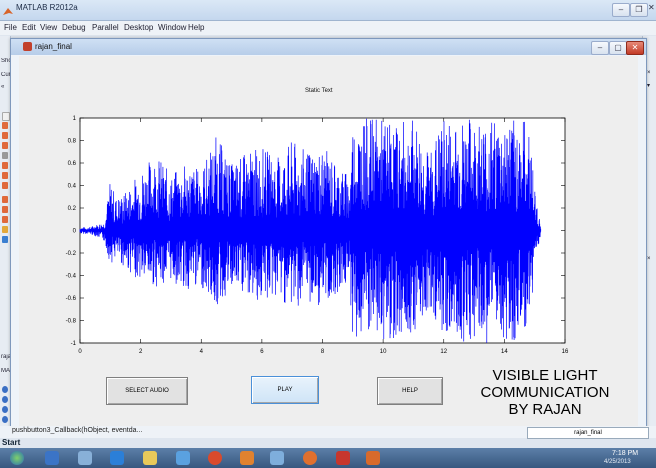 The image size is (656, 468). Describe the element at coordinates (328, 458) in the screenshot. I see `taskbar` at that location.